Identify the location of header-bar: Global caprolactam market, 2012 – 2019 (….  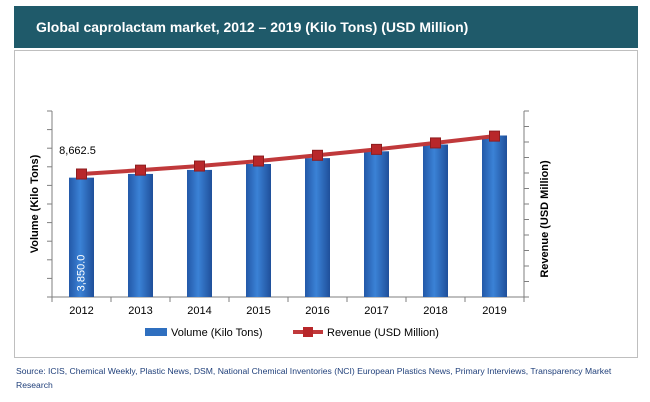
(326, 27).